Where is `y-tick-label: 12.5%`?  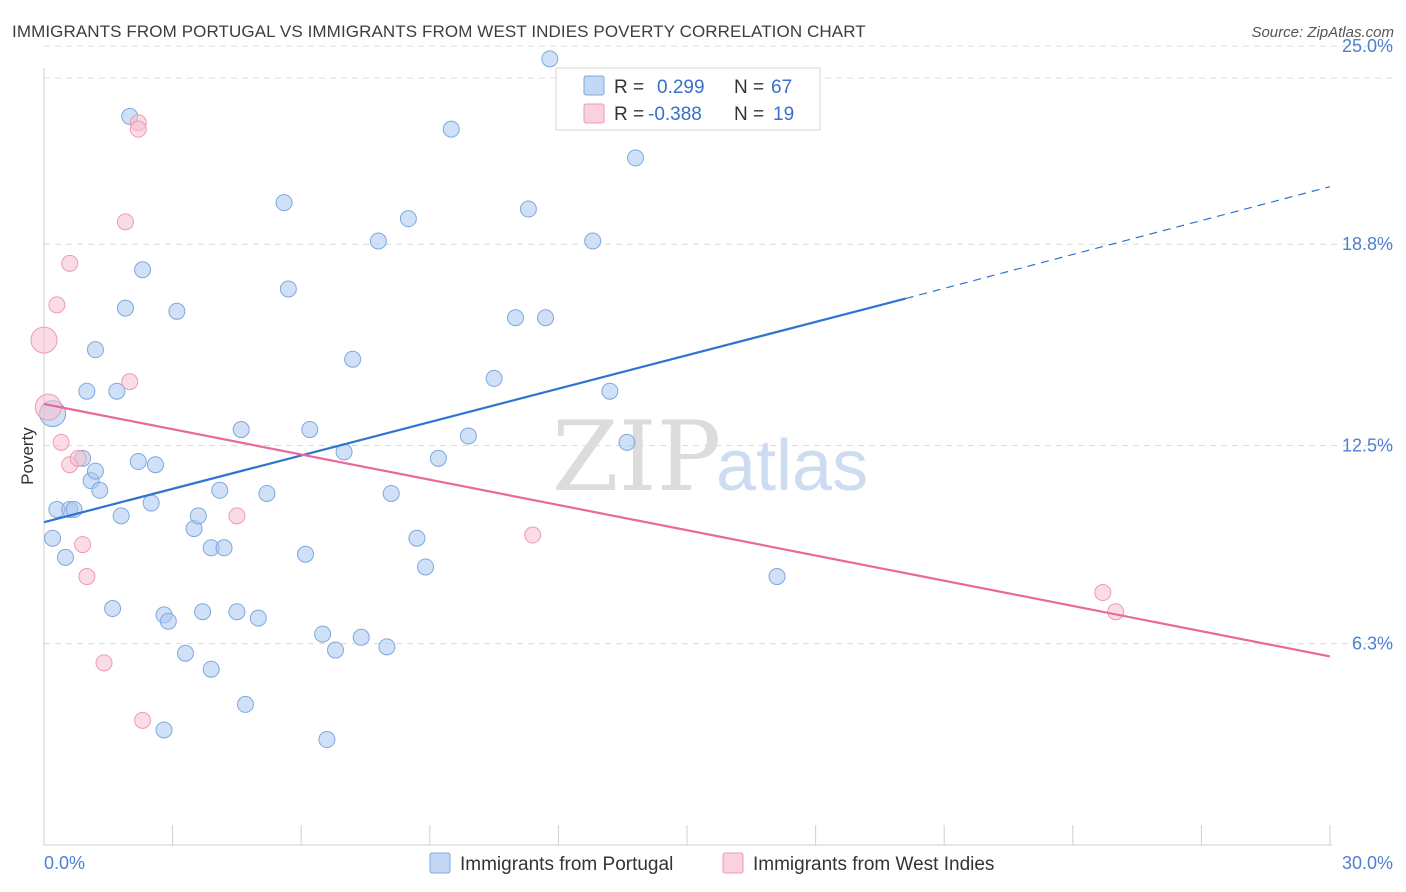
y-tick-label: 12.5% is located at coordinates (1367, 446).